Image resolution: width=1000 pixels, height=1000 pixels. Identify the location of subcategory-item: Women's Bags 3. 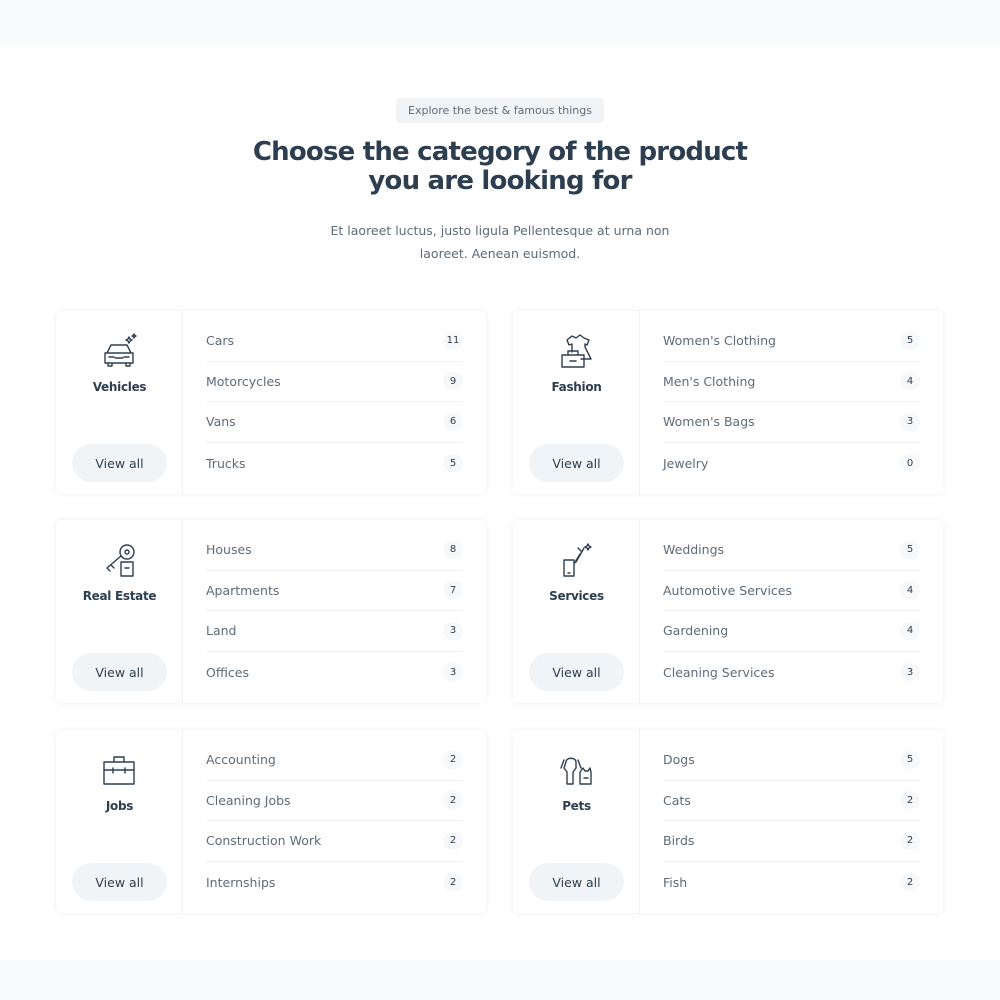
(791, 422).